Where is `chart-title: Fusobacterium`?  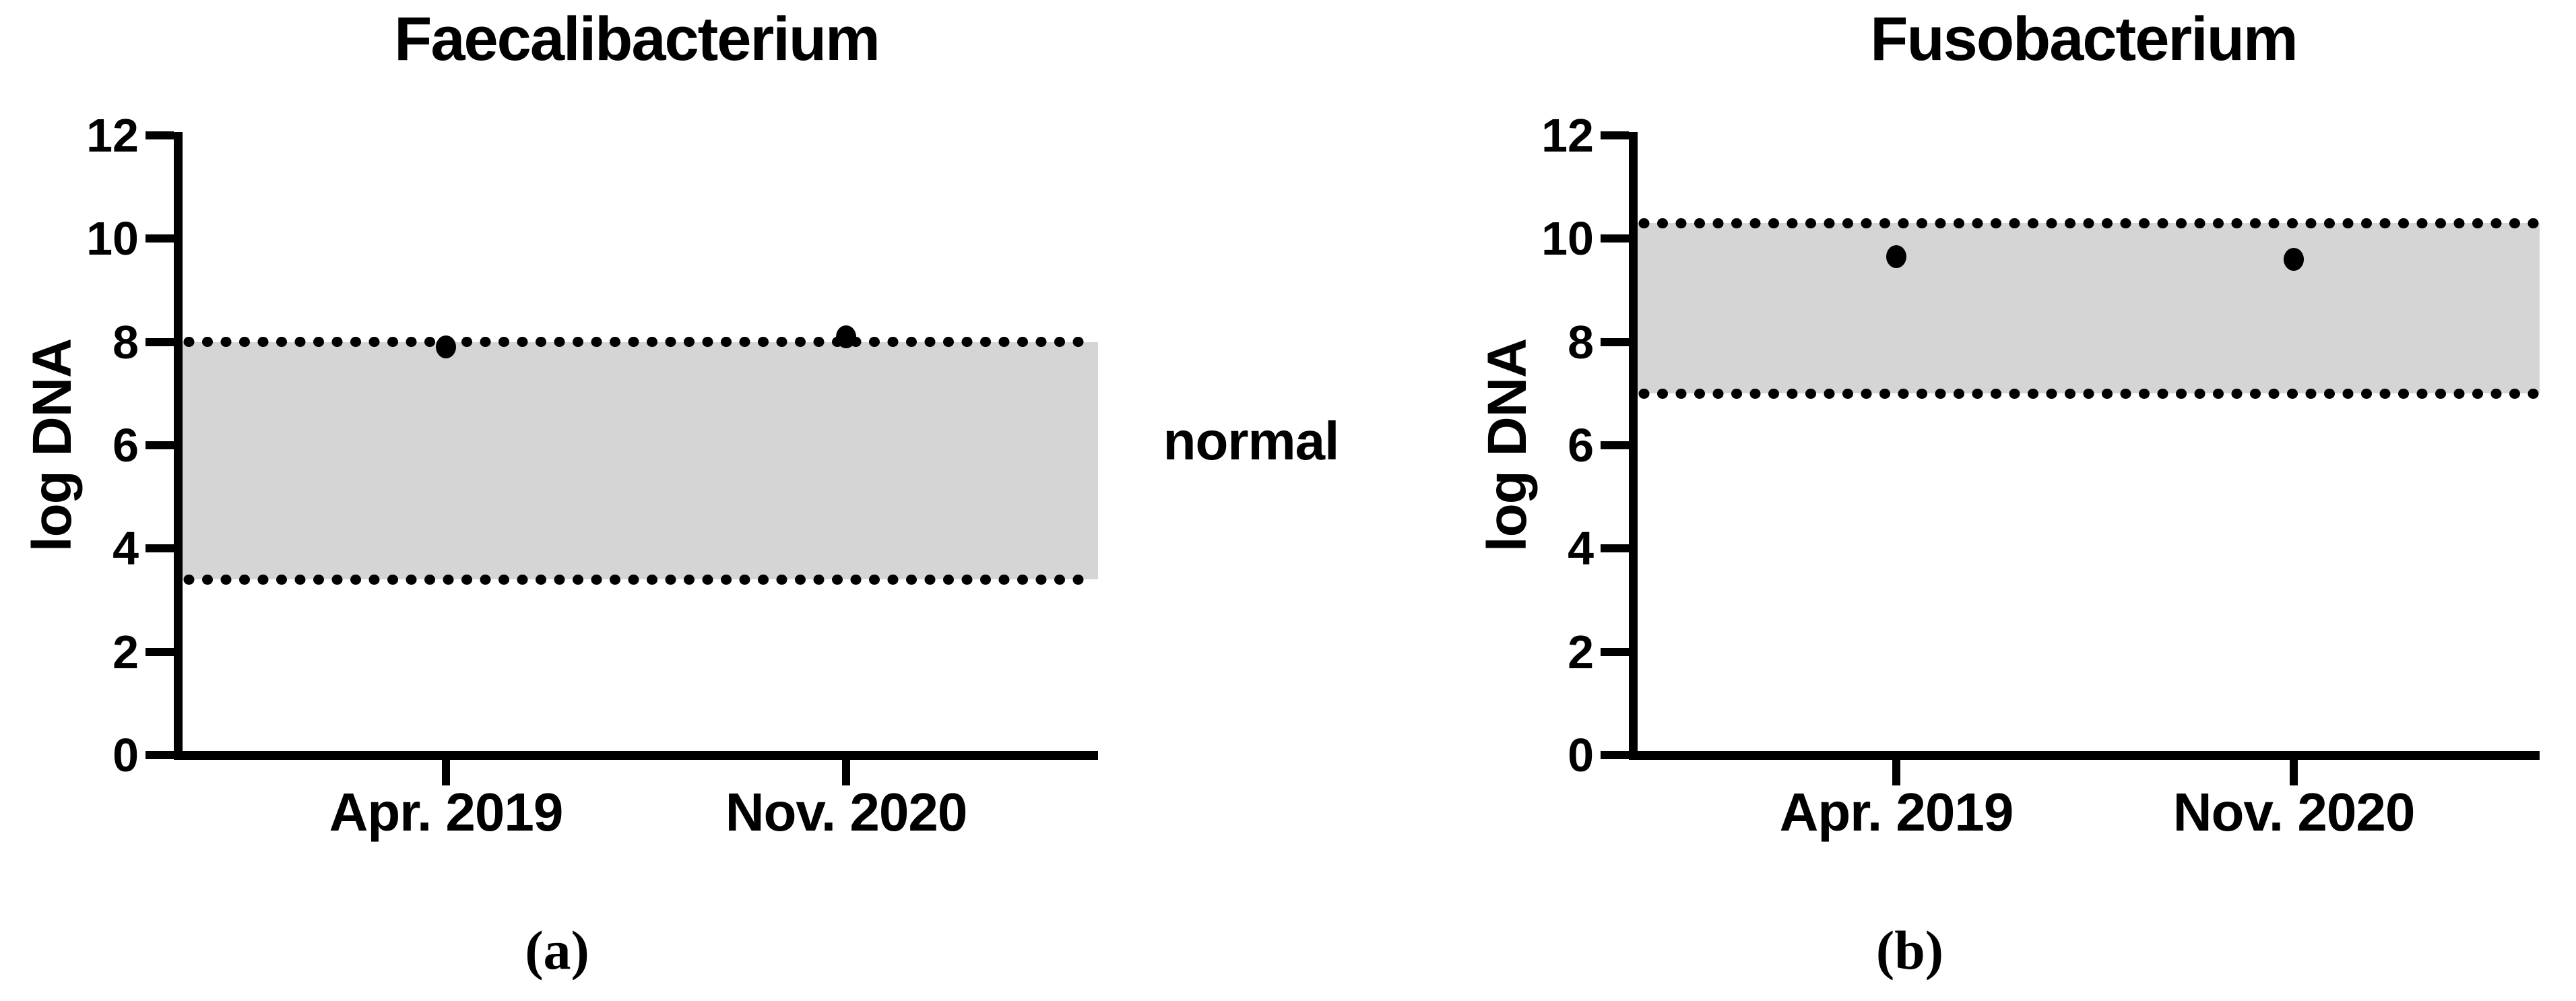 chart-title: Fusobacterium is located at coordinates (2084, 39).